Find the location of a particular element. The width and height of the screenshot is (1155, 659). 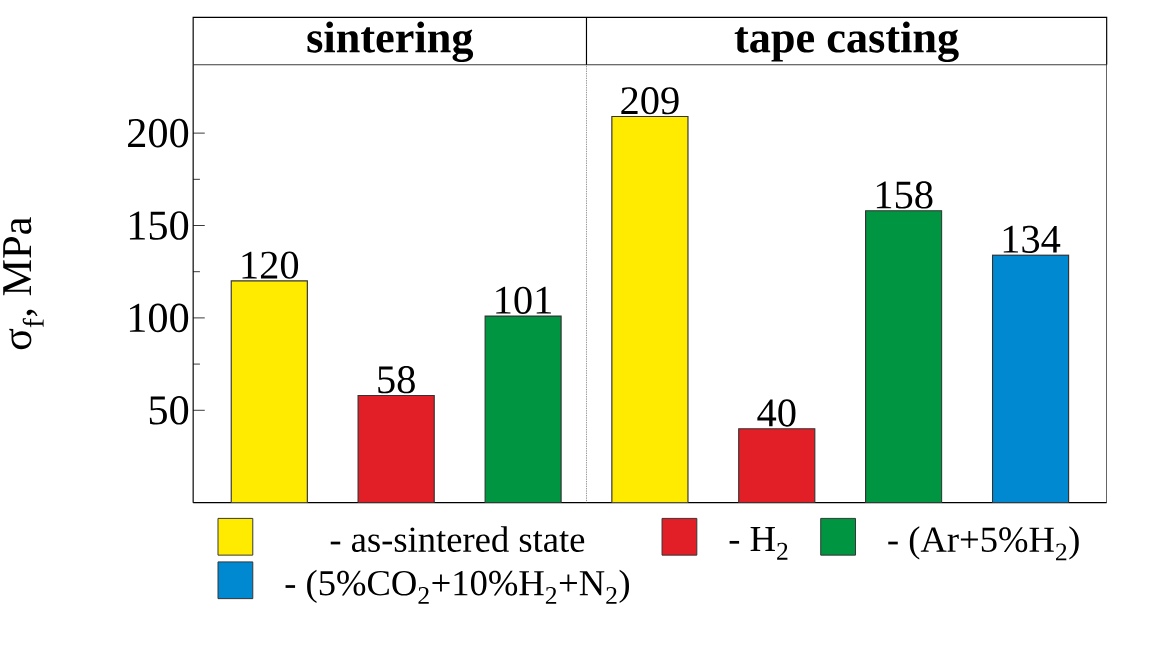

data-label: 134 is located at coordinates (1032, 239).